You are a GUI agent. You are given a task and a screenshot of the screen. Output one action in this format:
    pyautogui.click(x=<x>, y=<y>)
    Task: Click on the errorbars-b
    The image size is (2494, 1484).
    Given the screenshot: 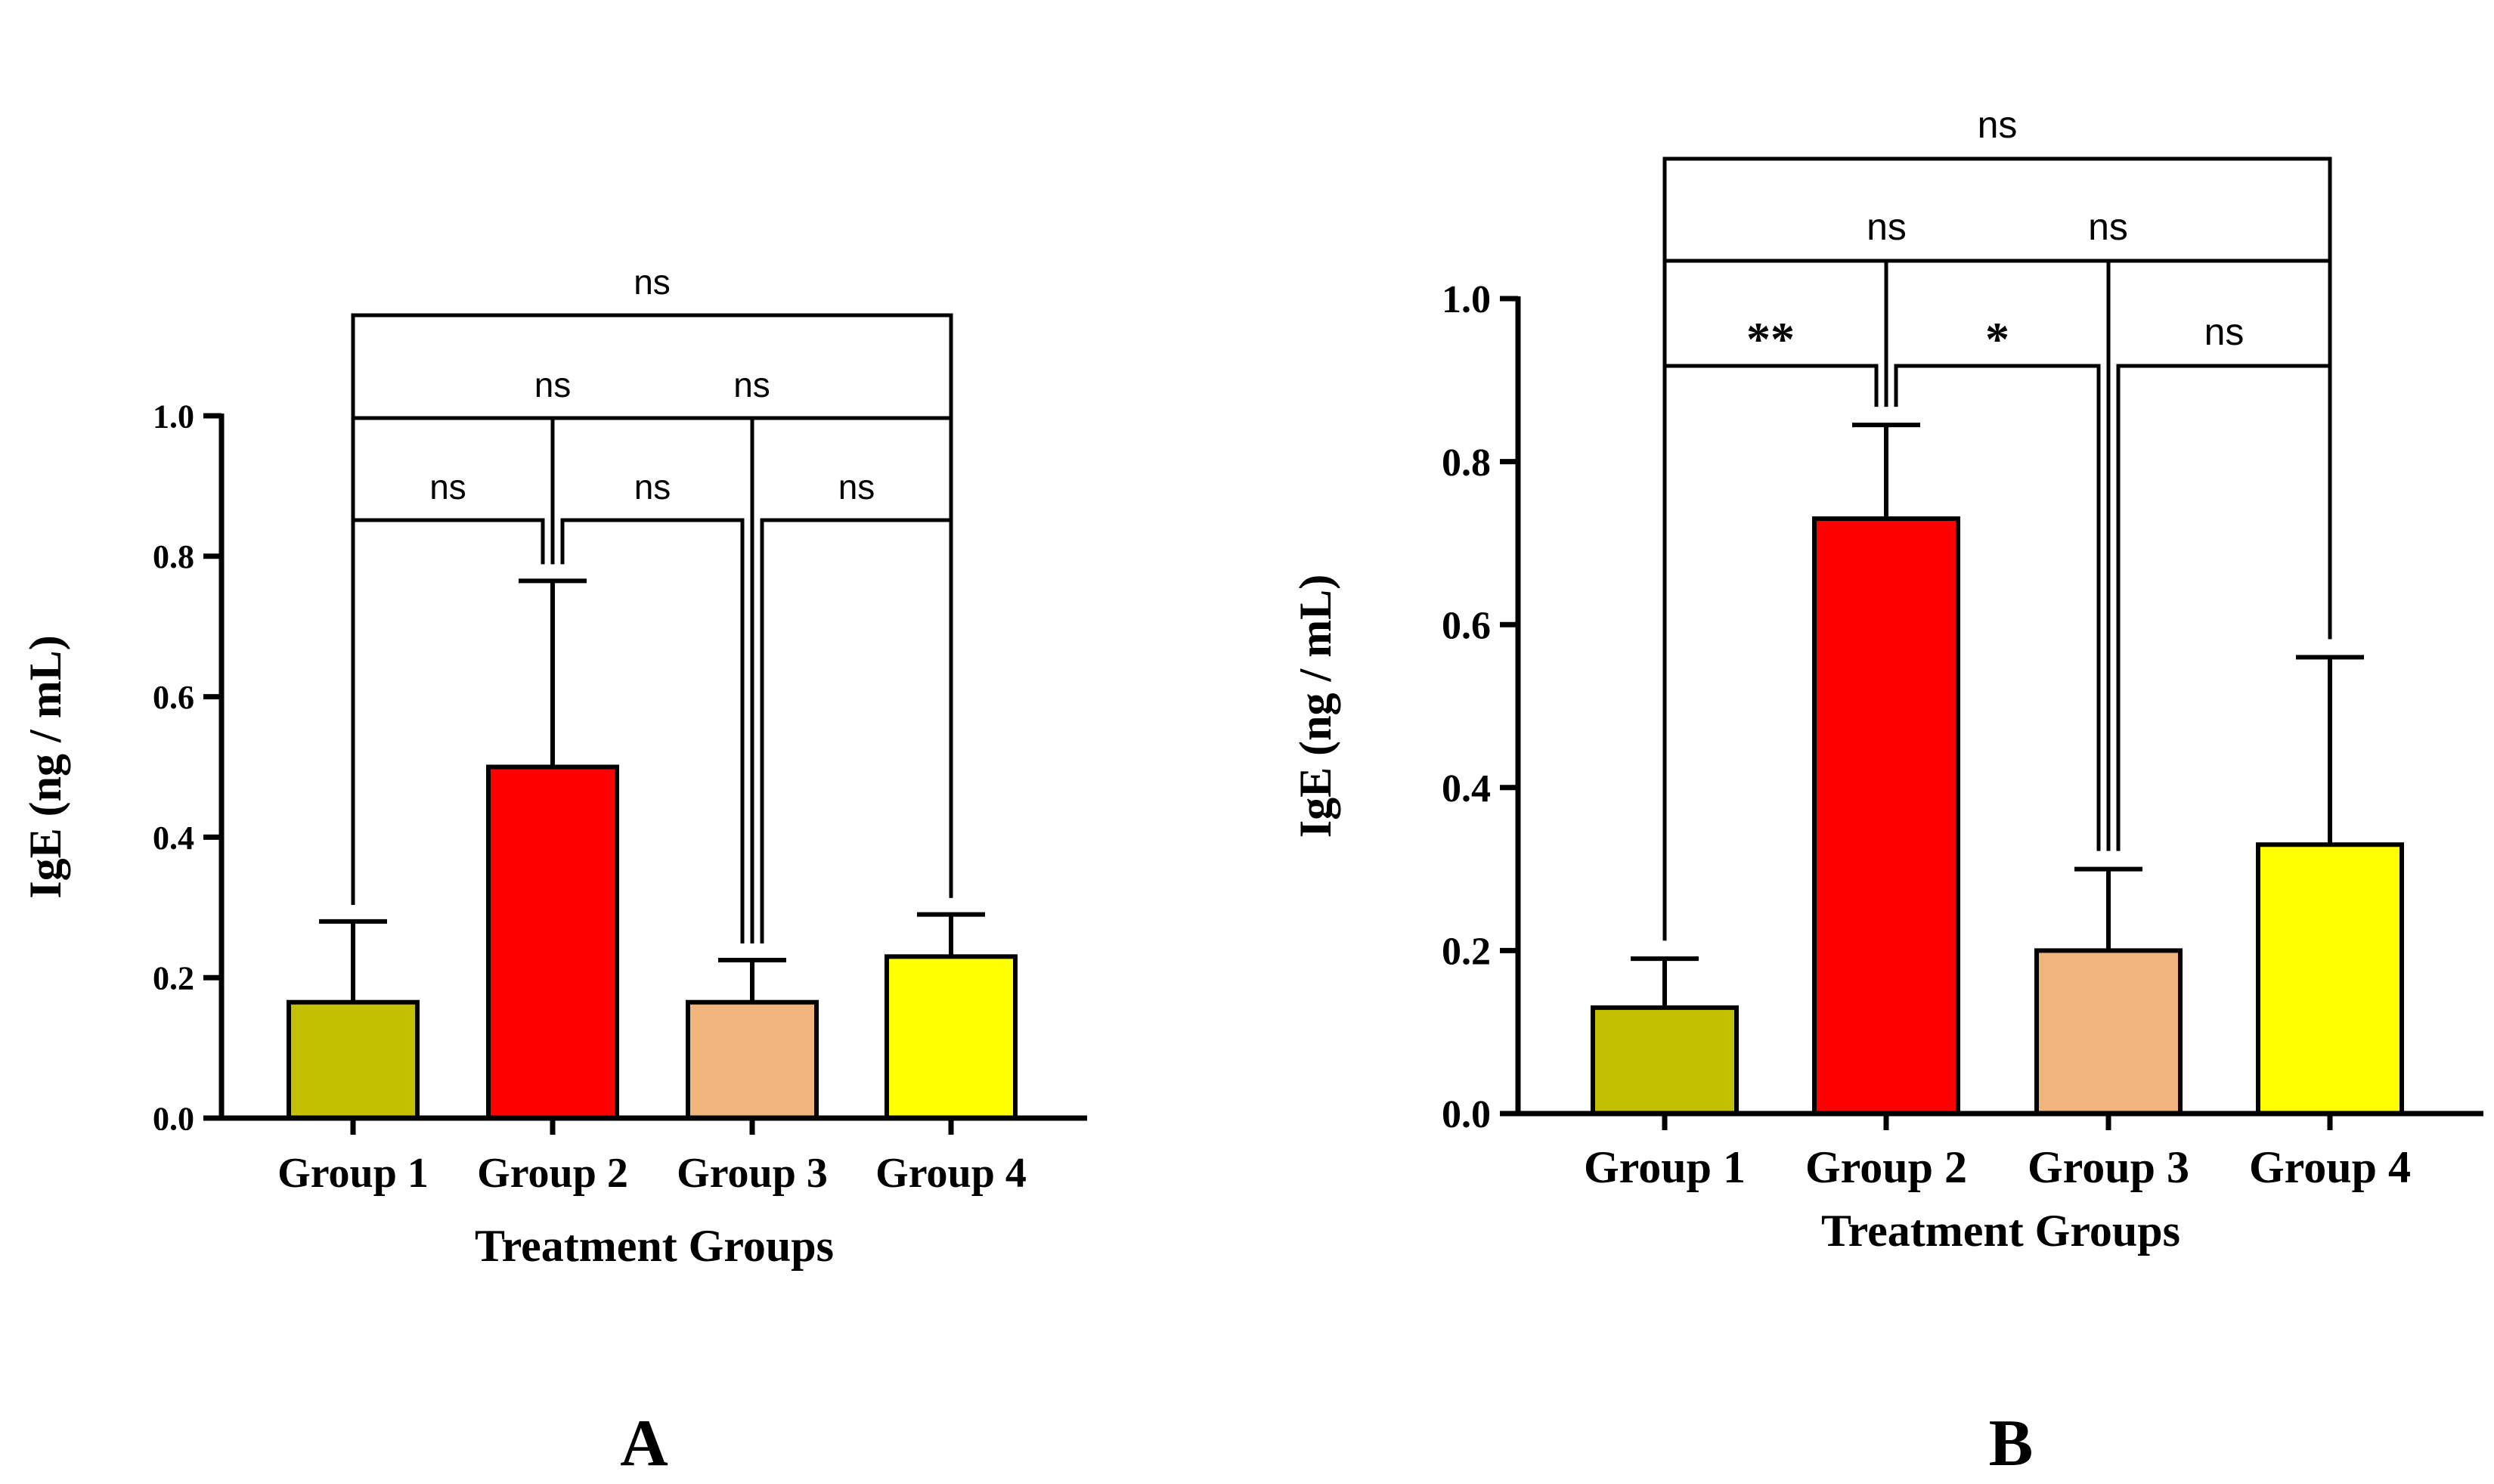 What is the action you would take?
    pyautogui.click(x=1997, y=715)
    